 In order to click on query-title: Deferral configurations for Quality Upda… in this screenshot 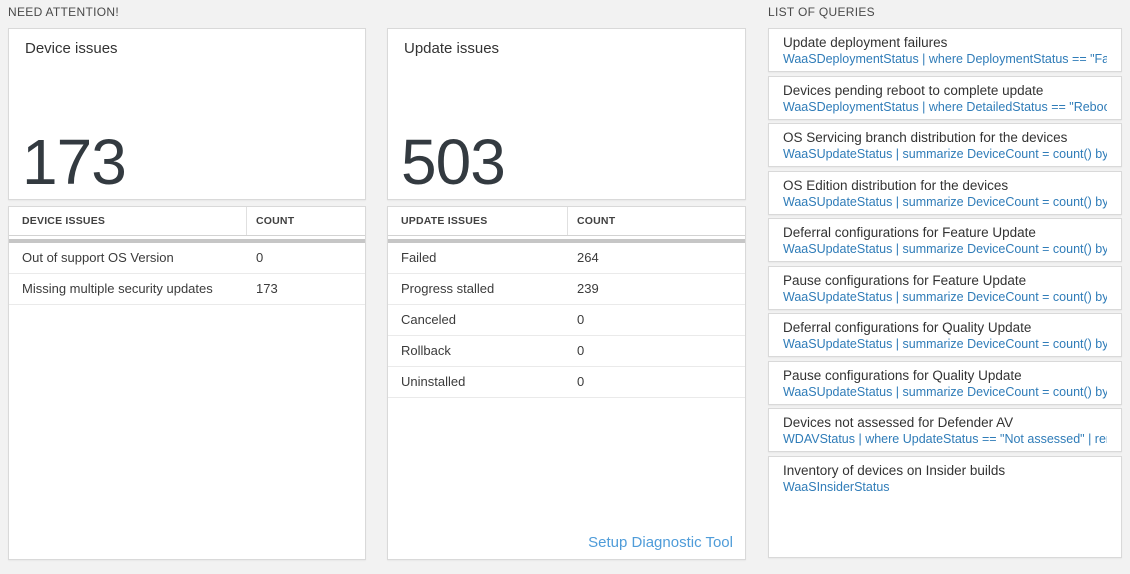, I will do `click(907, 327)`.